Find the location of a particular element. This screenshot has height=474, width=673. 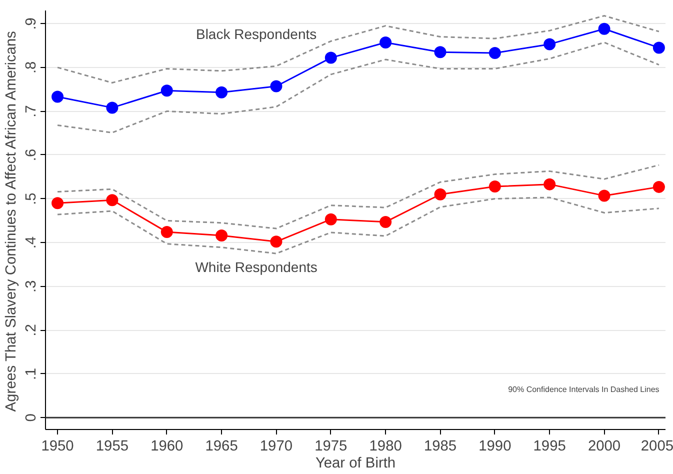

x-tick-label: 1970 is located at coordinates (276, 446).